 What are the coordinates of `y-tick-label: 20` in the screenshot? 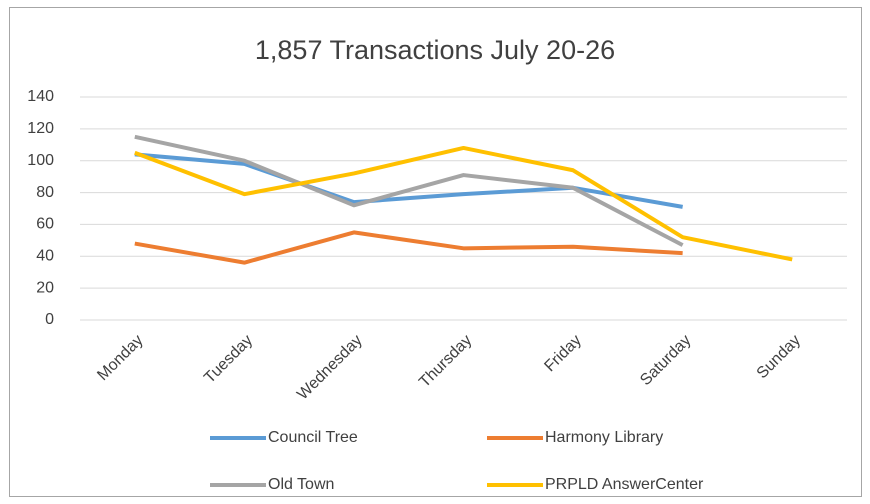 It's located at (45, 287).